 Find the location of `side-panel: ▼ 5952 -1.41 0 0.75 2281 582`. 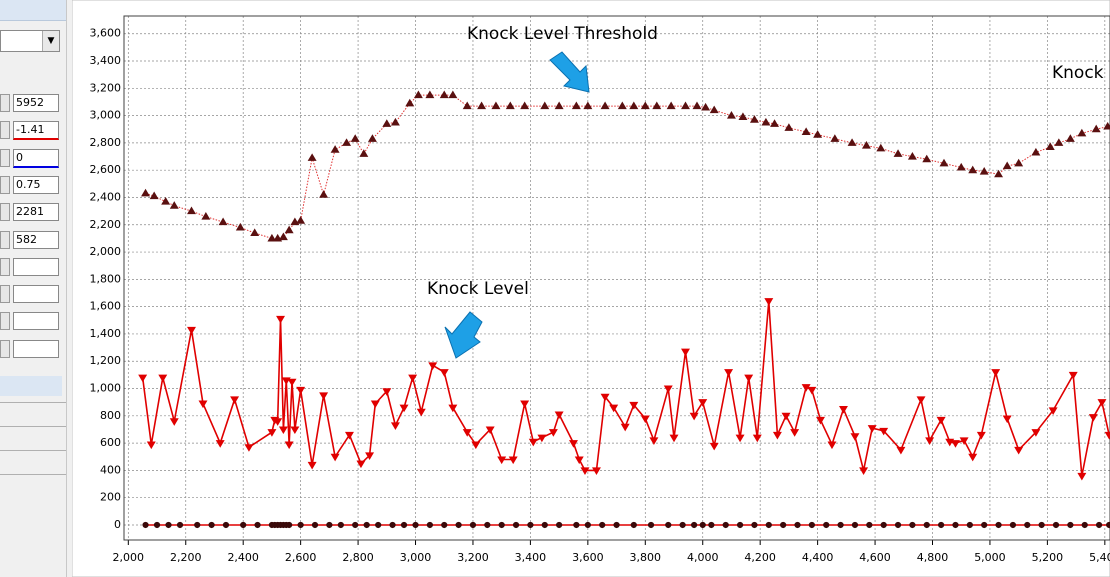

side-panel: ▼ 5952 -1.41 0 0.75 2281 582 is located at coordinates (33, 288).